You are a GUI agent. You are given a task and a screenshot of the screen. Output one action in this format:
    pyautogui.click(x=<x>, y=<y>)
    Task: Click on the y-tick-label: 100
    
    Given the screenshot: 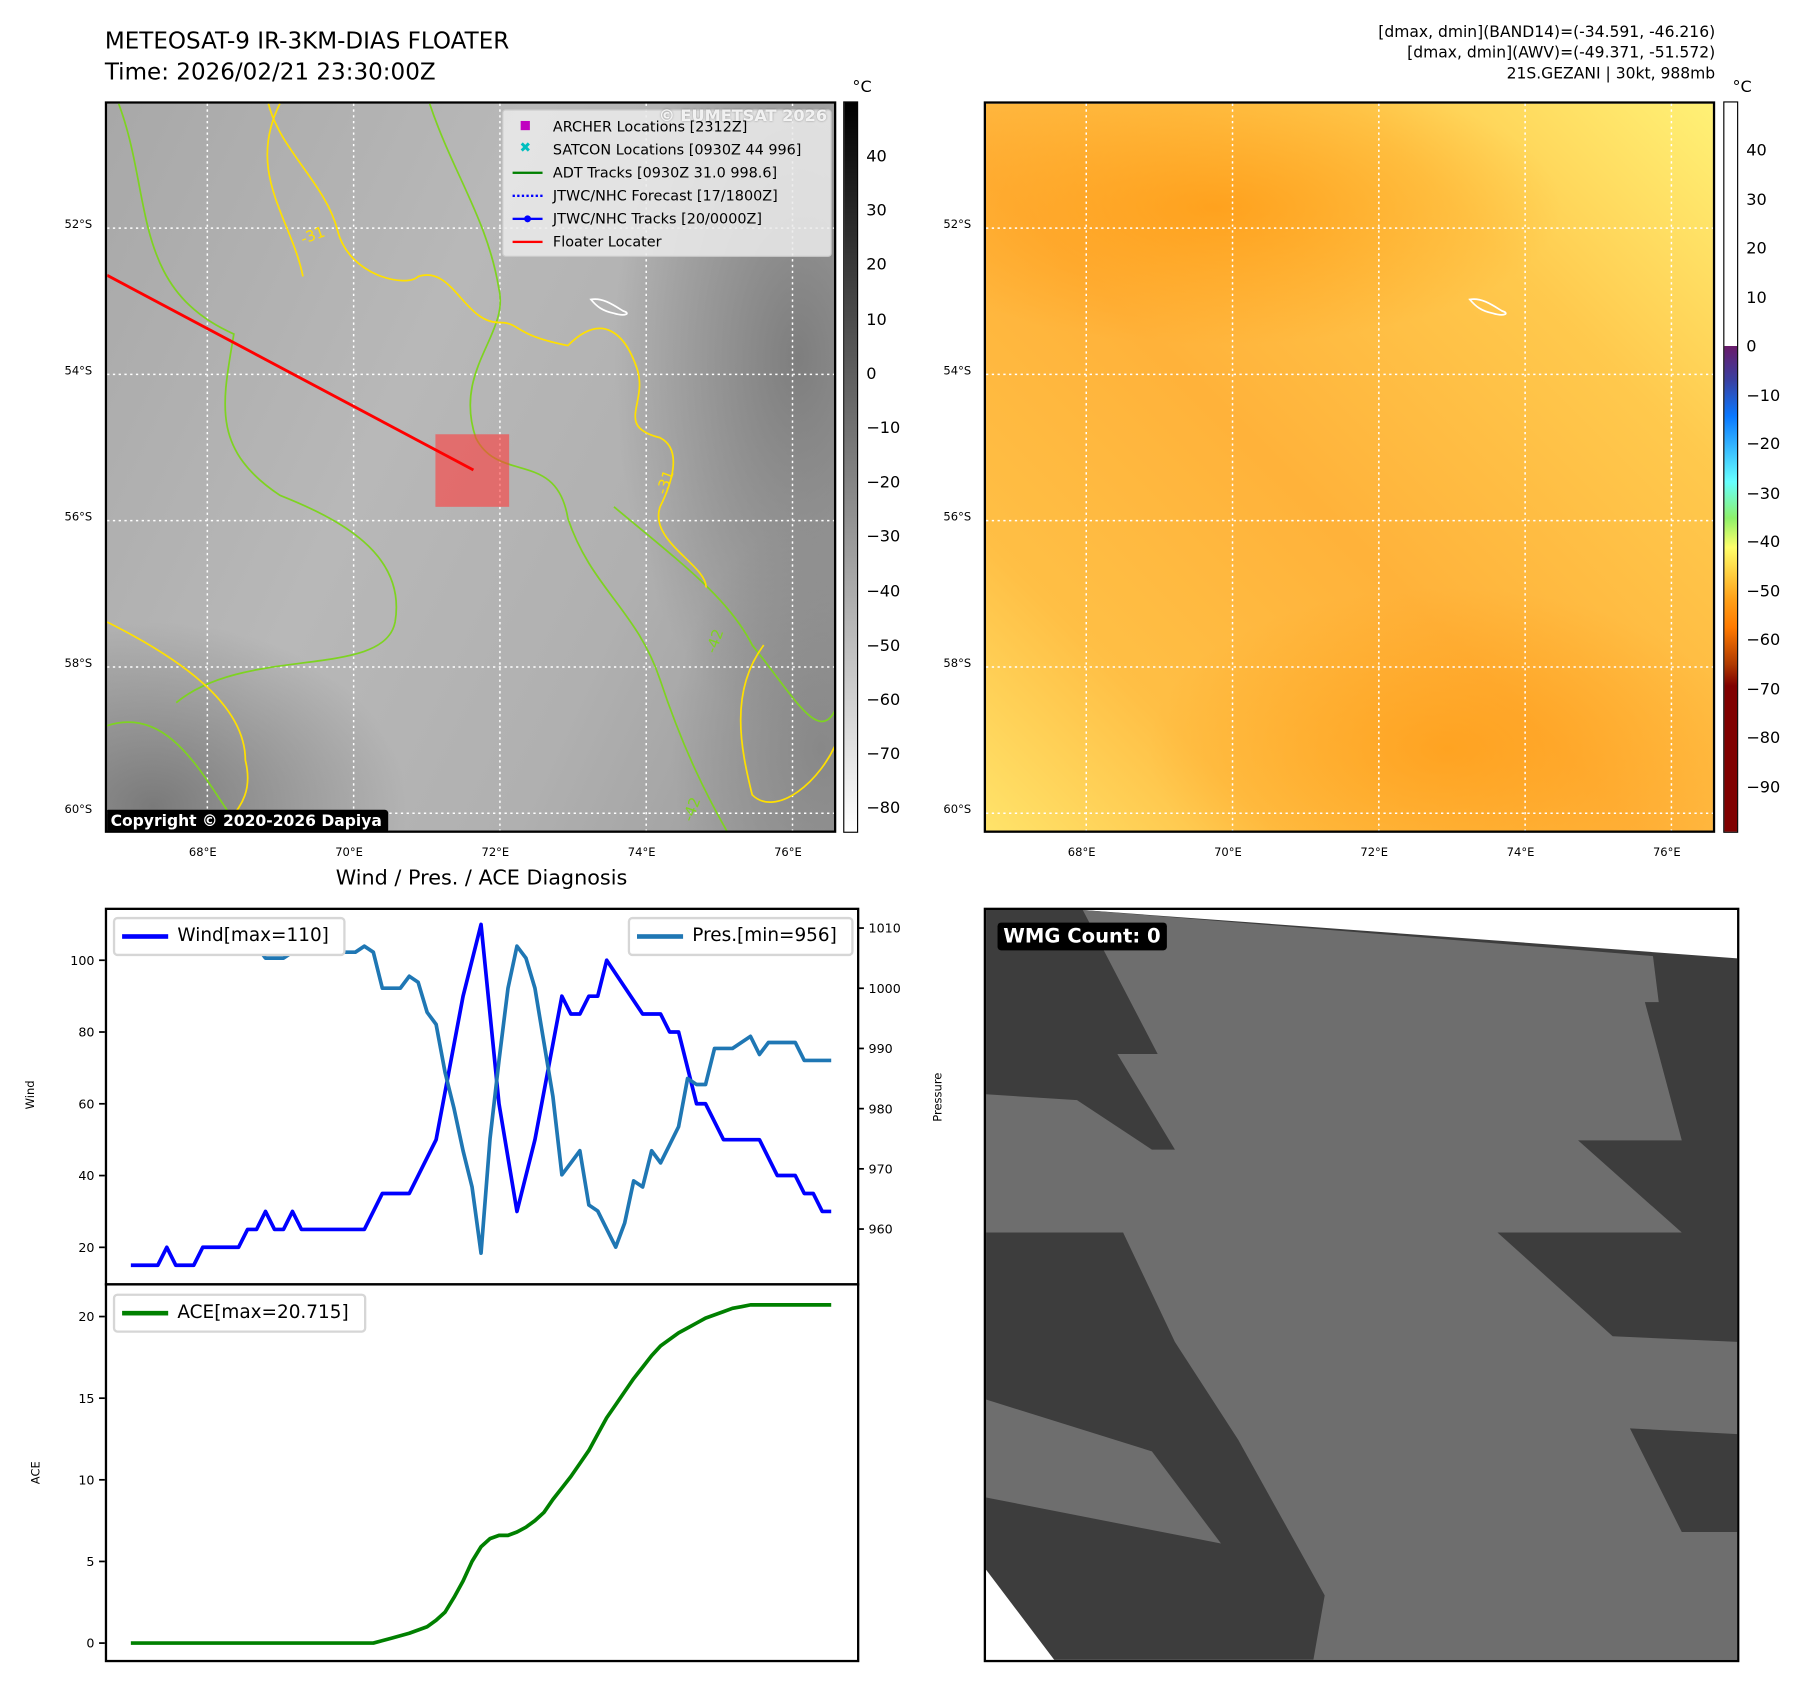 What is the action you would take?
    pyautogui.click(x=82, y=960)
    